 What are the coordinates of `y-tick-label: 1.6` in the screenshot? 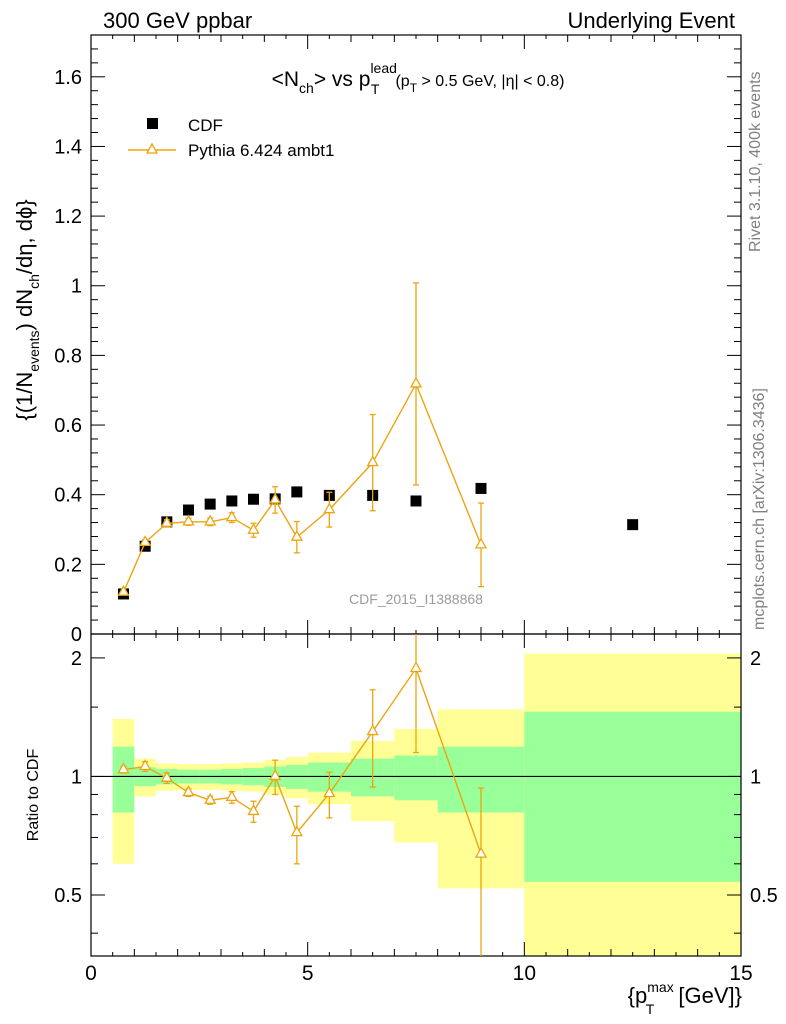 It's located at (68, 78).